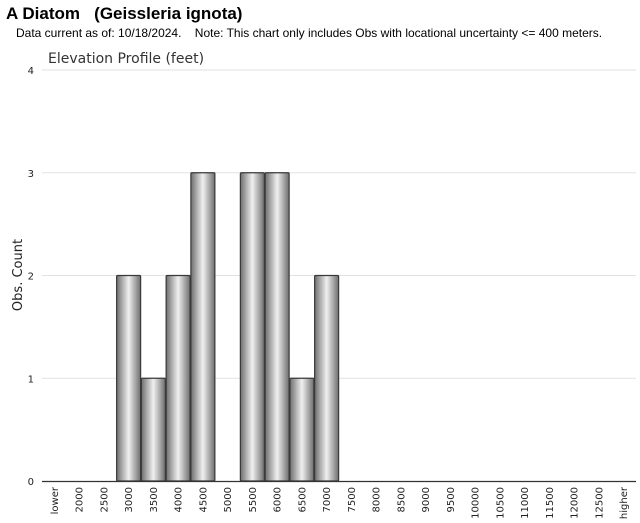 Image resolution: width=640 pixels, height=523 pixels. I want to click on x-tick-label: 10000, so click(476, 503).